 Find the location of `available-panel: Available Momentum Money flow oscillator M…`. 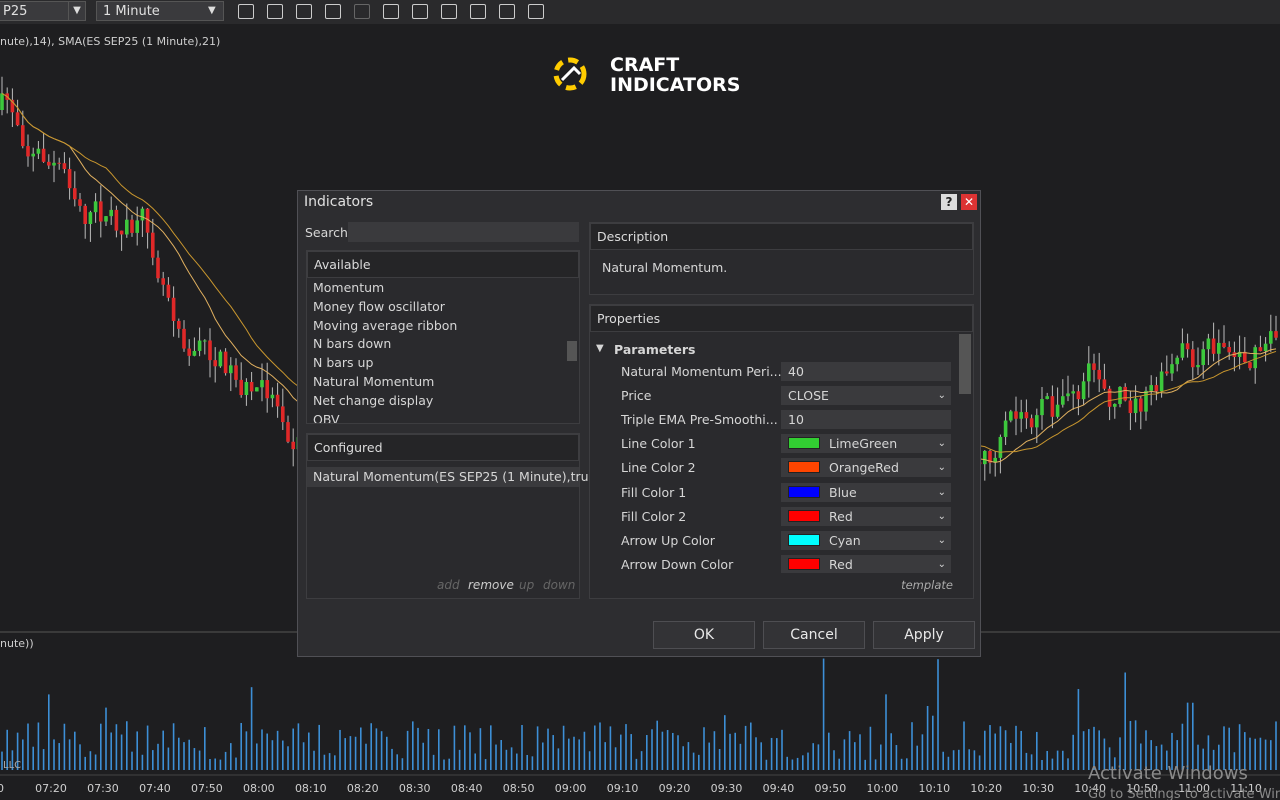

available-panel: Available Momentum Money flow oscillator M… is located at coordinates (443, 337).